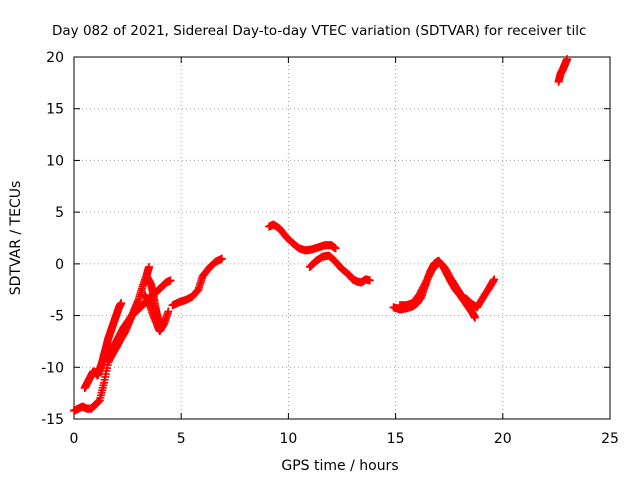 This screenshot has width=640, height=480. I want to click on y-tick-label: -5, so click(57, 317).